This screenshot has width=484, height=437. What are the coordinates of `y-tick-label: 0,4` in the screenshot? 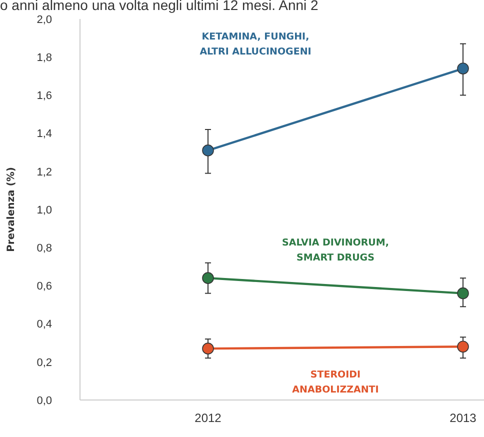 It's located at (44, 324).